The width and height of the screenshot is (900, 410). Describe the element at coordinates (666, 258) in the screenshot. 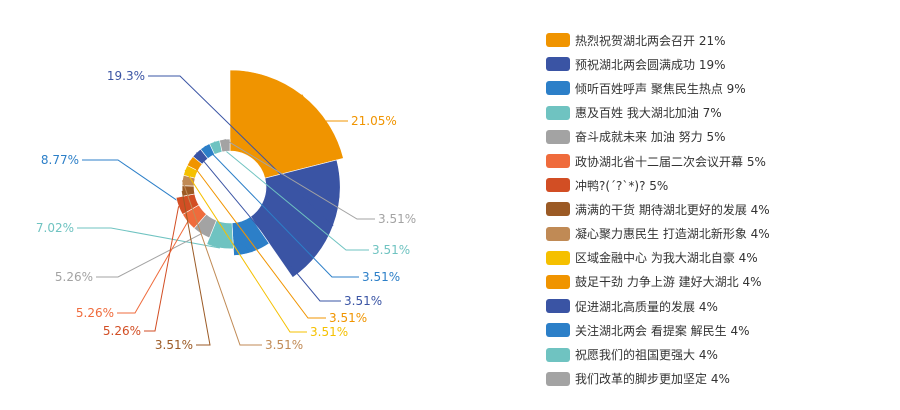

I see `legend-label: 区域金融中心 为我大湖北自豪 4%` at that location.